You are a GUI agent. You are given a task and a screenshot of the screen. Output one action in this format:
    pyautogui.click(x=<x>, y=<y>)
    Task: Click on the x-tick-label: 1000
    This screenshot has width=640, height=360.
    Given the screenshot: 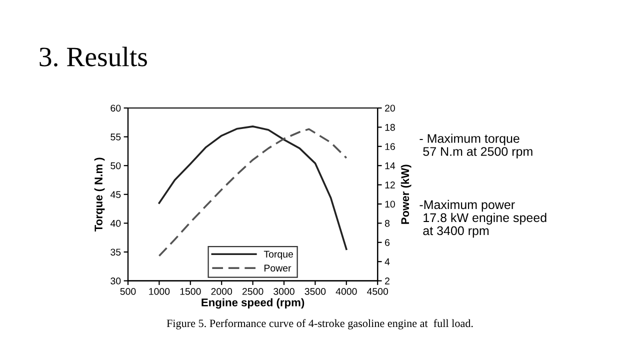 What is the action you would take?
    pyautogui.click(x=159, y=291)
    